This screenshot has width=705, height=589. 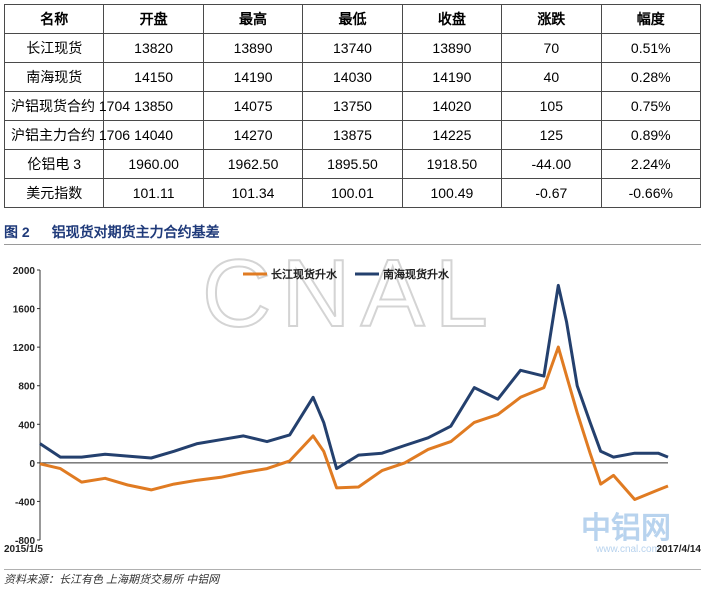 What do you see at coordinates (54, 77) in the screenshot?
I see `table-cell: 南海现货` at bounding box center [54, 77].